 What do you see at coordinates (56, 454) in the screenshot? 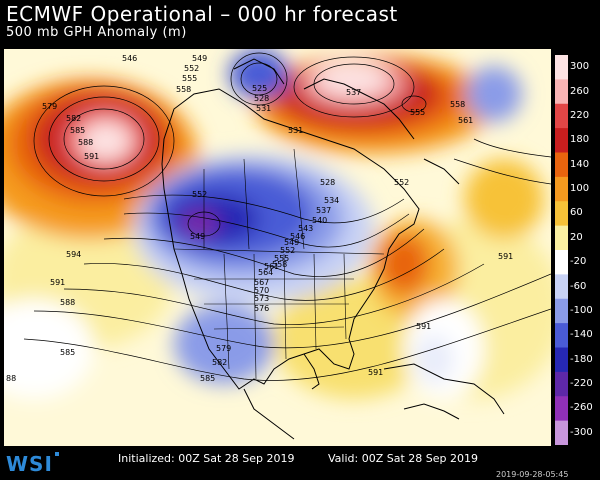
I see `logo-dot-icon` at bounding box center [56, 454].